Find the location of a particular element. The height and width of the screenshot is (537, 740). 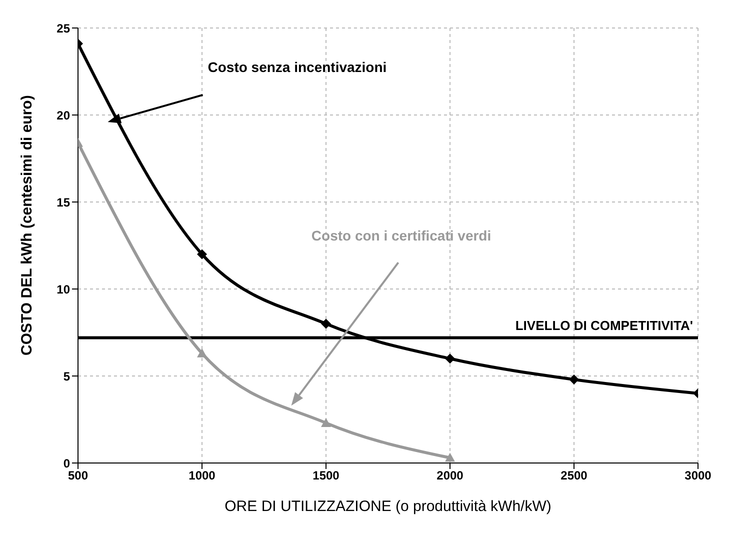

y-tick-label: 20 is located at coordinates (63, 115).